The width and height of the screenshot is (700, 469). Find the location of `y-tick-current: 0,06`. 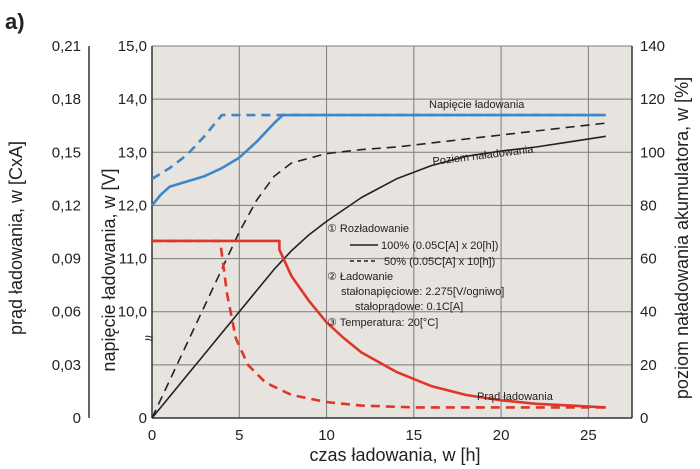

y-tick-current: 0,06 is located at coordinates (66, 312).